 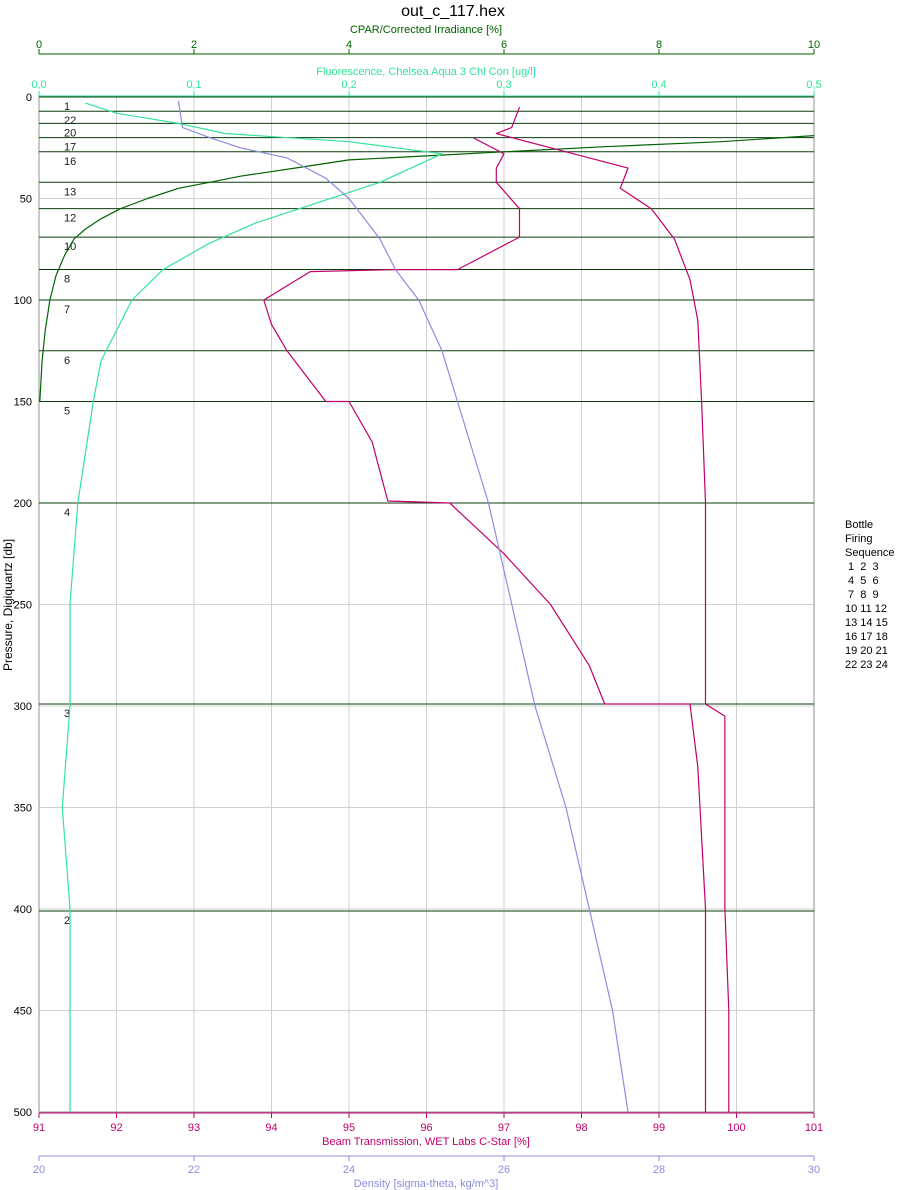 What do you see at coordinates (814, 1170) in the screenshot?
I see `axis-tick-label: 30` at bounding box center [814, 1170].